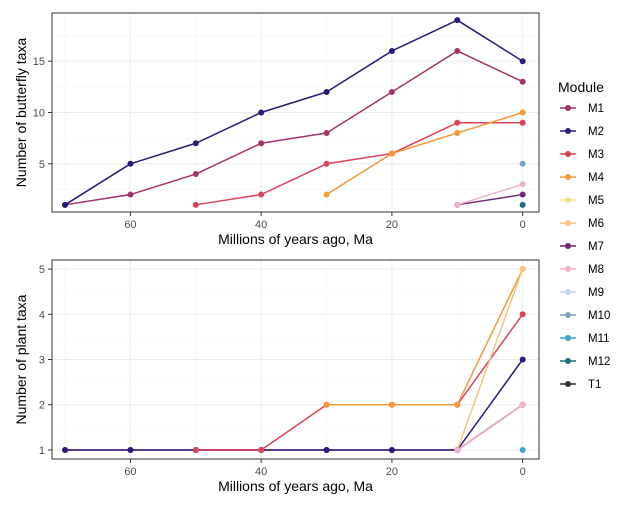 Image resolution: width=633 pixels, height=508 pixels. Describe the element at coordinates (582, 178) in the screenshot. I see `legend-item: M4` at that location.